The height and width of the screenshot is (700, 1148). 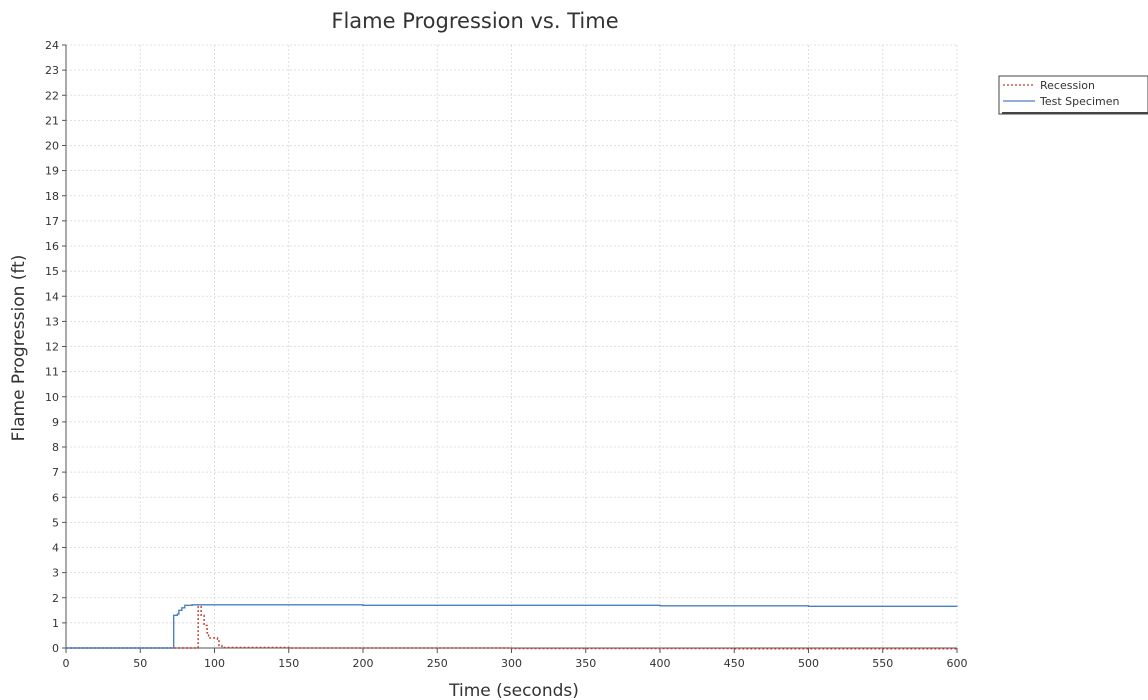 What do you see at coordinates (52, 372) in the screenshot?
I see `y-tick-label: 11` at bounding box center [52, 372].